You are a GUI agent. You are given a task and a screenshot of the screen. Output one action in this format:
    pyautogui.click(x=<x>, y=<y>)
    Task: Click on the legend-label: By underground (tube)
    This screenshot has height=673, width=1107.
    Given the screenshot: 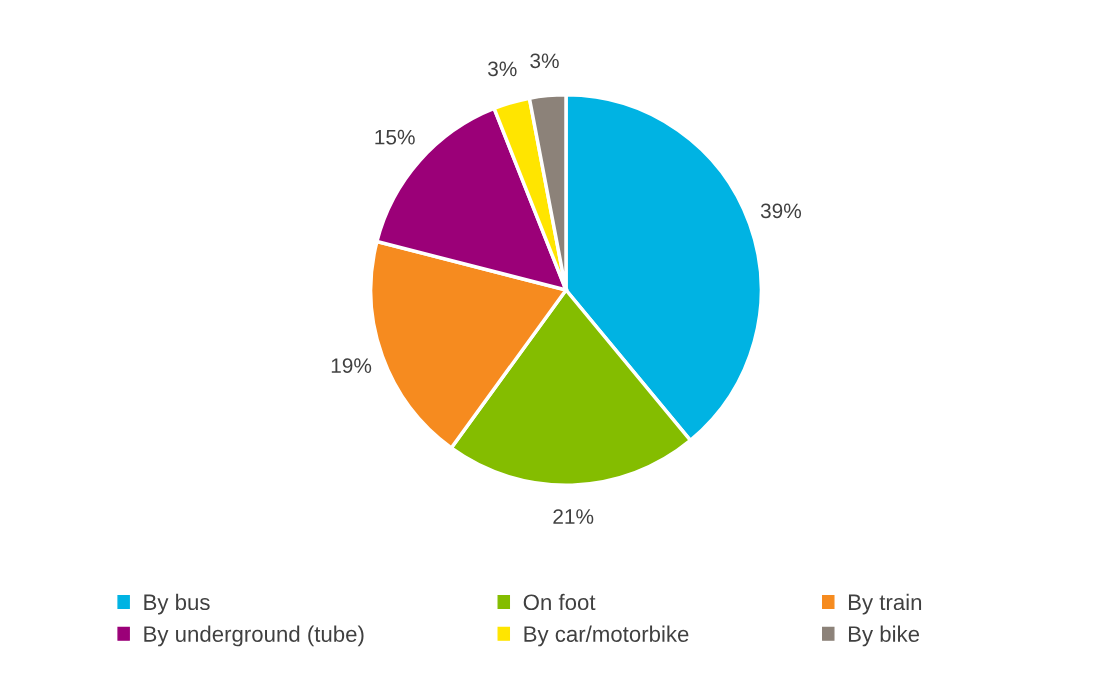 What is the action you would take?
    pyautogui.click(x=254, y=636)
    